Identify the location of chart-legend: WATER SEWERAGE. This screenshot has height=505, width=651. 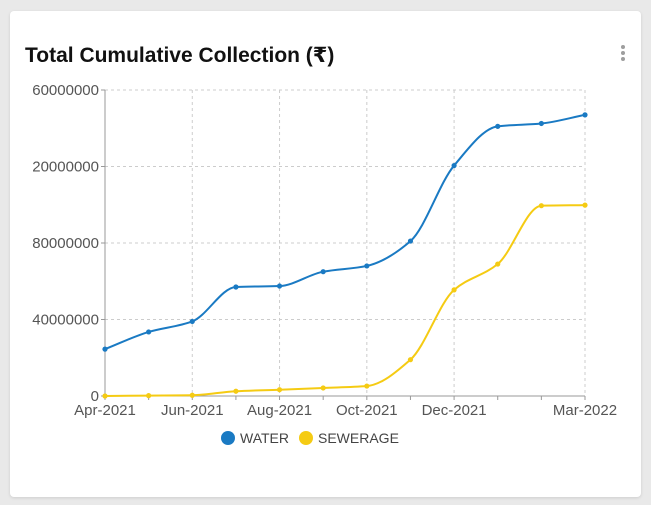
(315, 438).